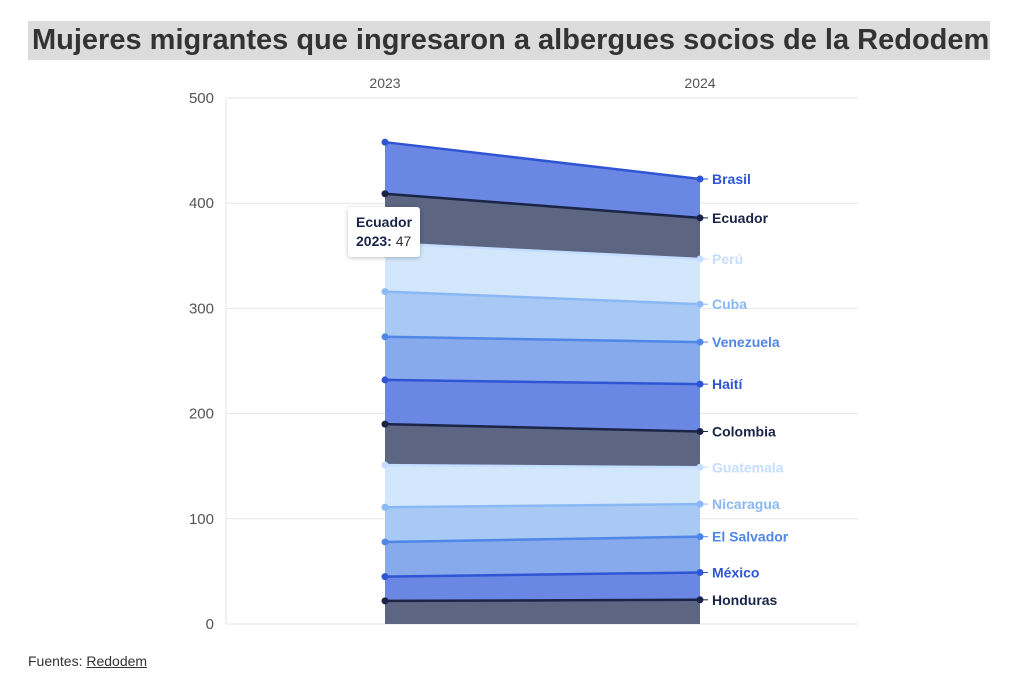 Image resolution: width=1024 pixels, height=679 pixels. I want to click on y-tick-label: 500, so click(201, 98).